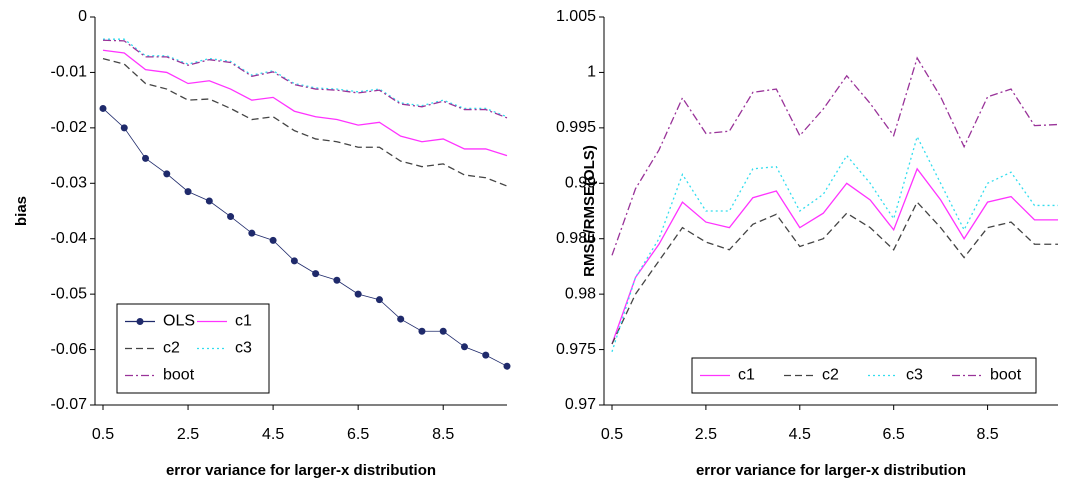 The width and height of the screenshot is (1071, 492). I want to click on y-tick-label: 0.985, so click(576, 238).